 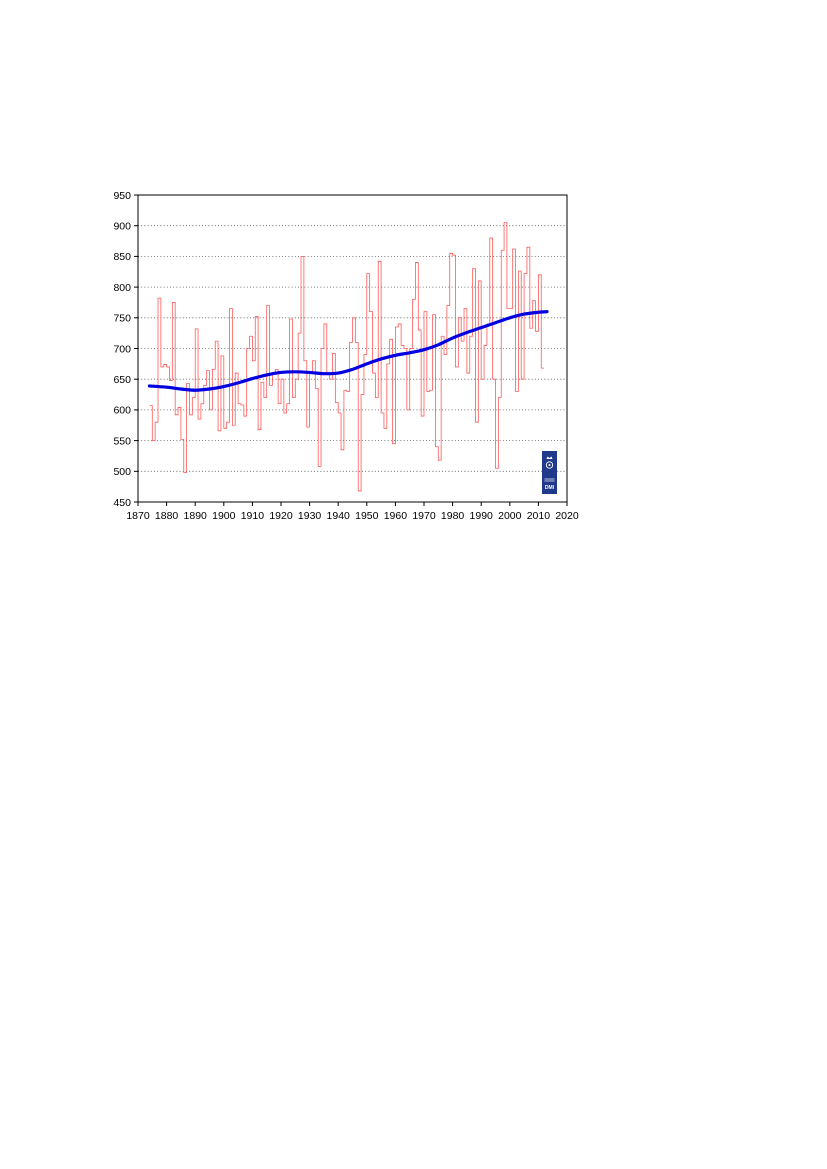 I want to click on axes, so click(x=351, y=350).